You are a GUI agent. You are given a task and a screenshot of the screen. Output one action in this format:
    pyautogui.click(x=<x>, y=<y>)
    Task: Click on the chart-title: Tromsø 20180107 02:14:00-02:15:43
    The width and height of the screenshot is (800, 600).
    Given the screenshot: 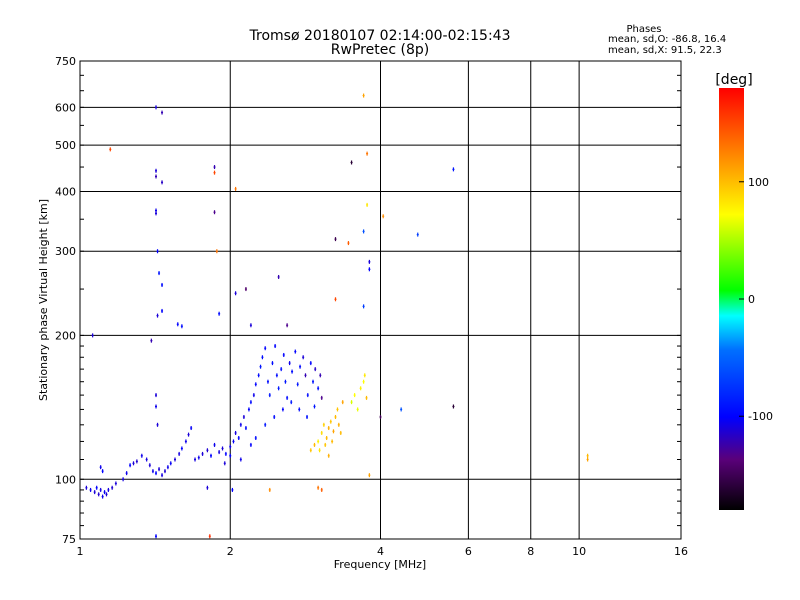 What is the action you would take?
    pyautogui.click(x=380, y=36)
    